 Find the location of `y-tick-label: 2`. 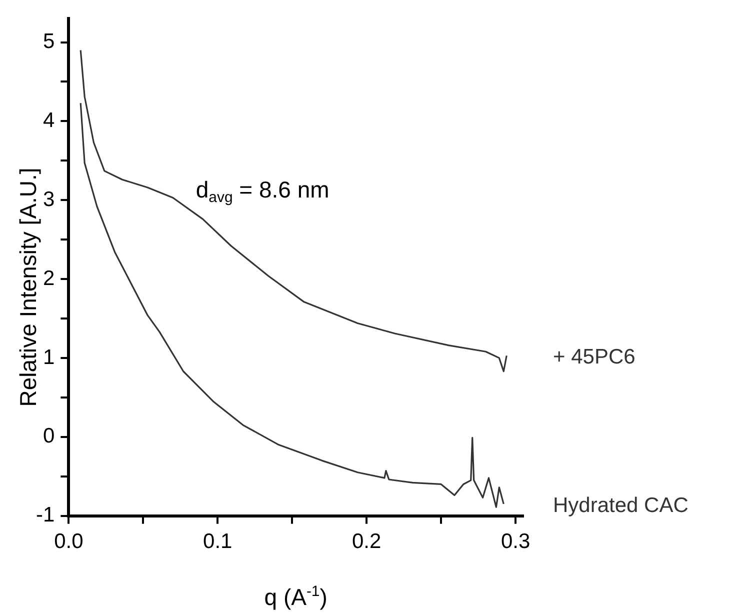

y-tick-label: 2 is located at coordinates (48, 278).